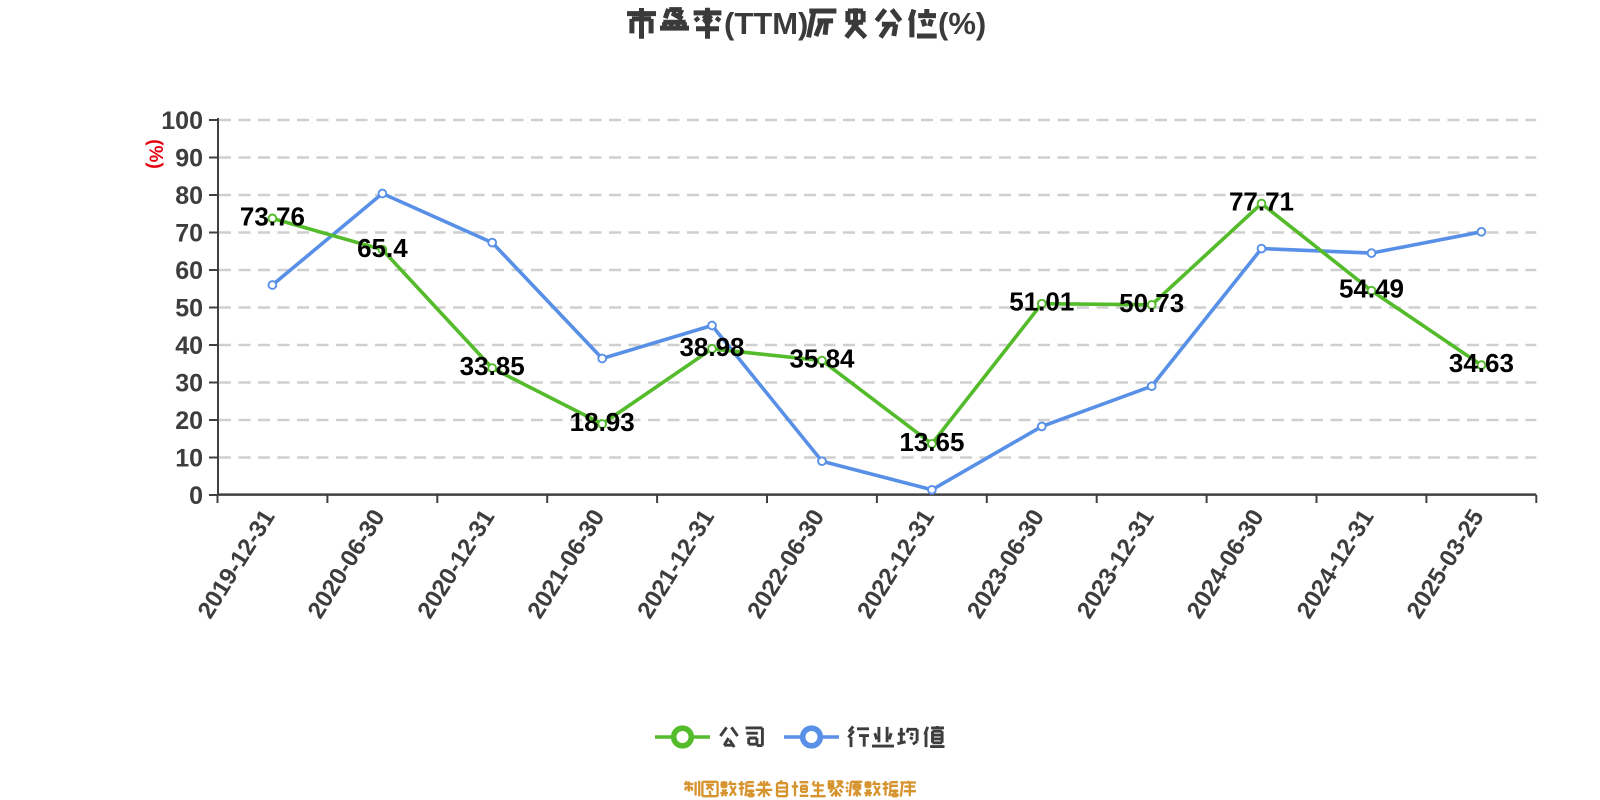 The width and height of the screenshot is (1600, 800). I want to click on svg-text: 60, so click(189, 271).